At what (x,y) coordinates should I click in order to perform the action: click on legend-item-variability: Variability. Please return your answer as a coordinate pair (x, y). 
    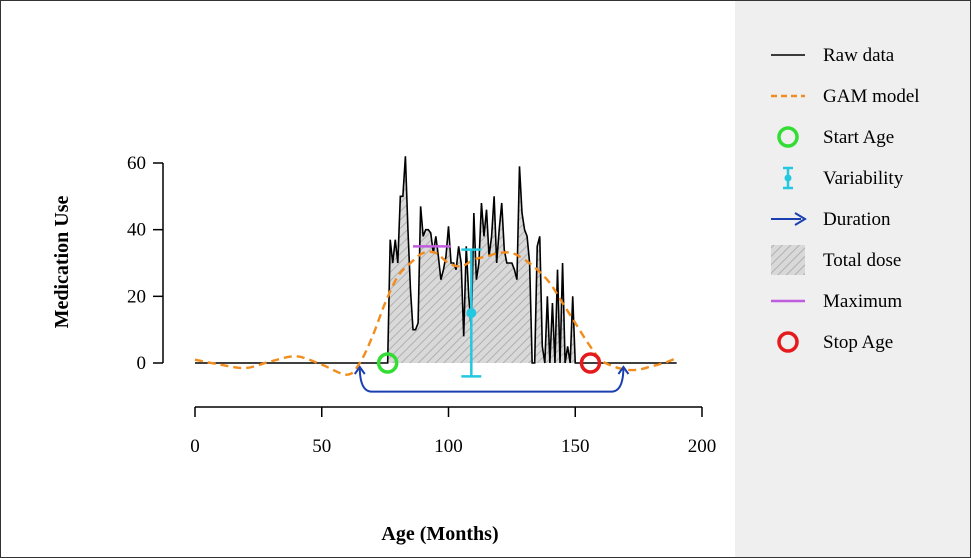
    Looking at the image, I should click on (843, 178).